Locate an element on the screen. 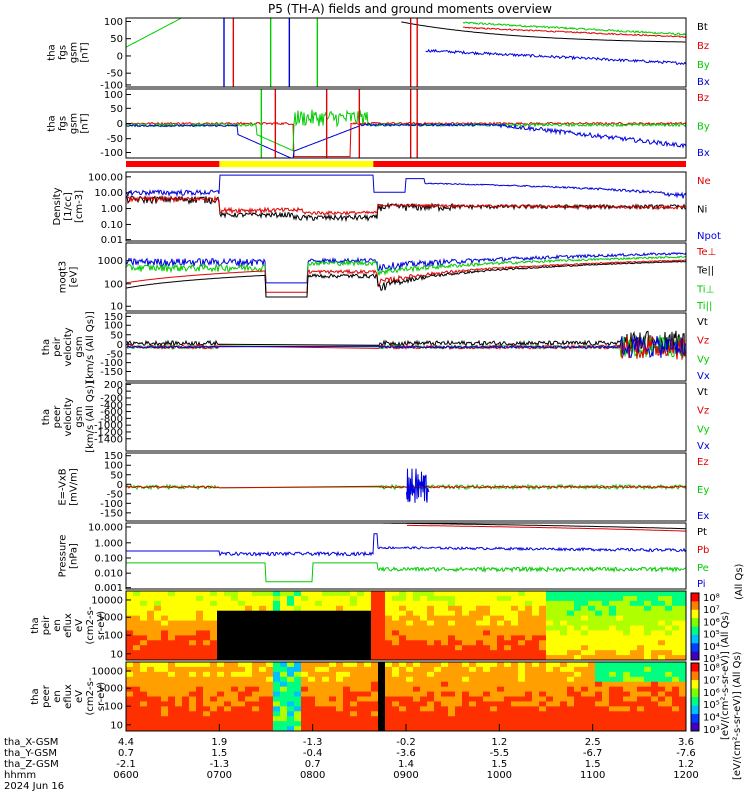  legend-Npot: Npot is located at coordinates (709, 236).